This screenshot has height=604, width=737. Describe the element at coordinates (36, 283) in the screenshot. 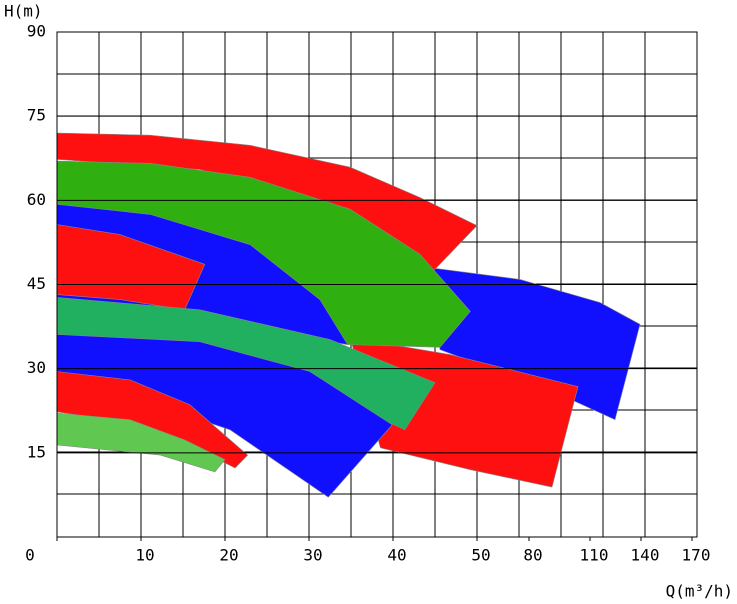

I see `y-tick-label: 45` at that location.